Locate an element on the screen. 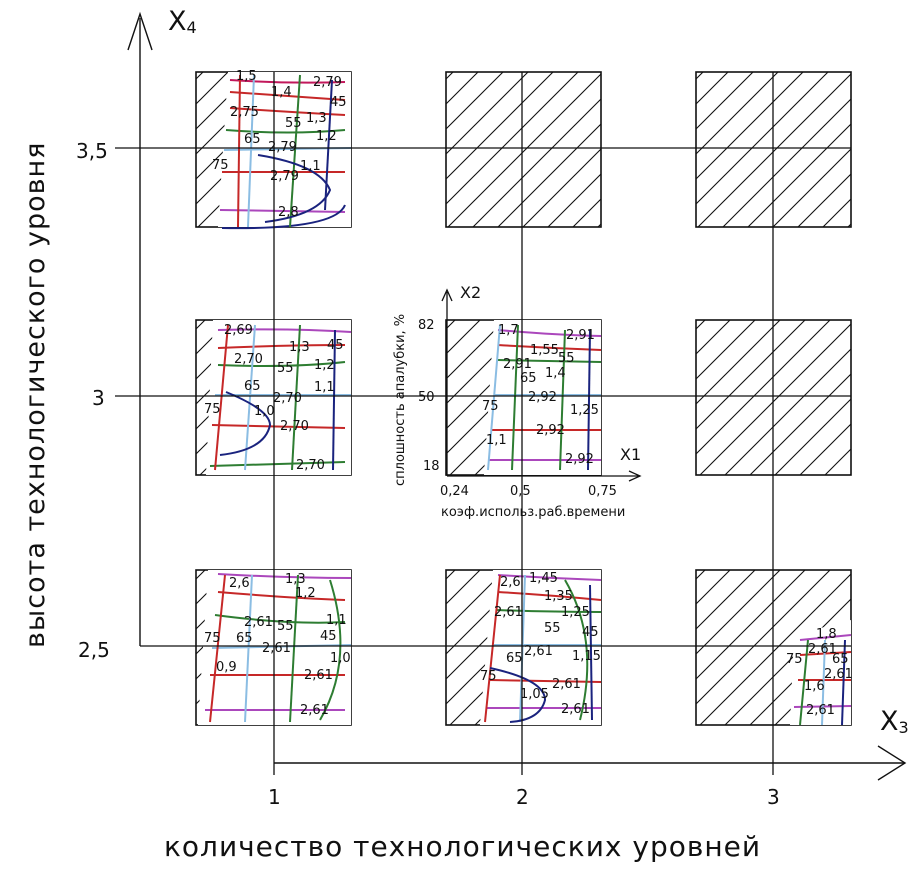  inset-x-tick: 0,5 is located at coordinates (520, 491).